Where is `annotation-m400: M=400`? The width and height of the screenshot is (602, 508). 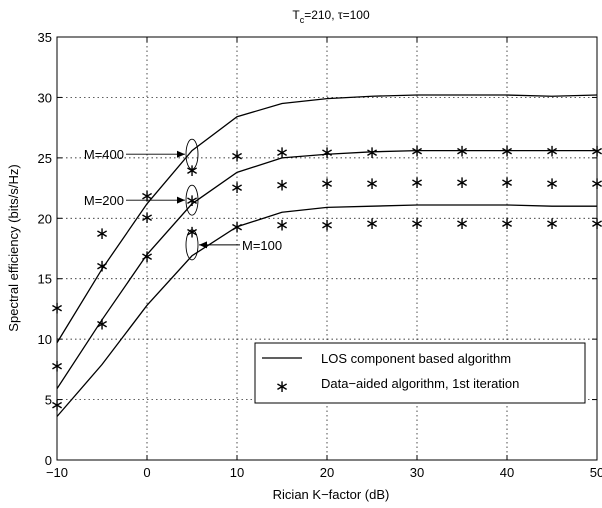
annotation-m400: M=400 is located at coordinates (104, 154).